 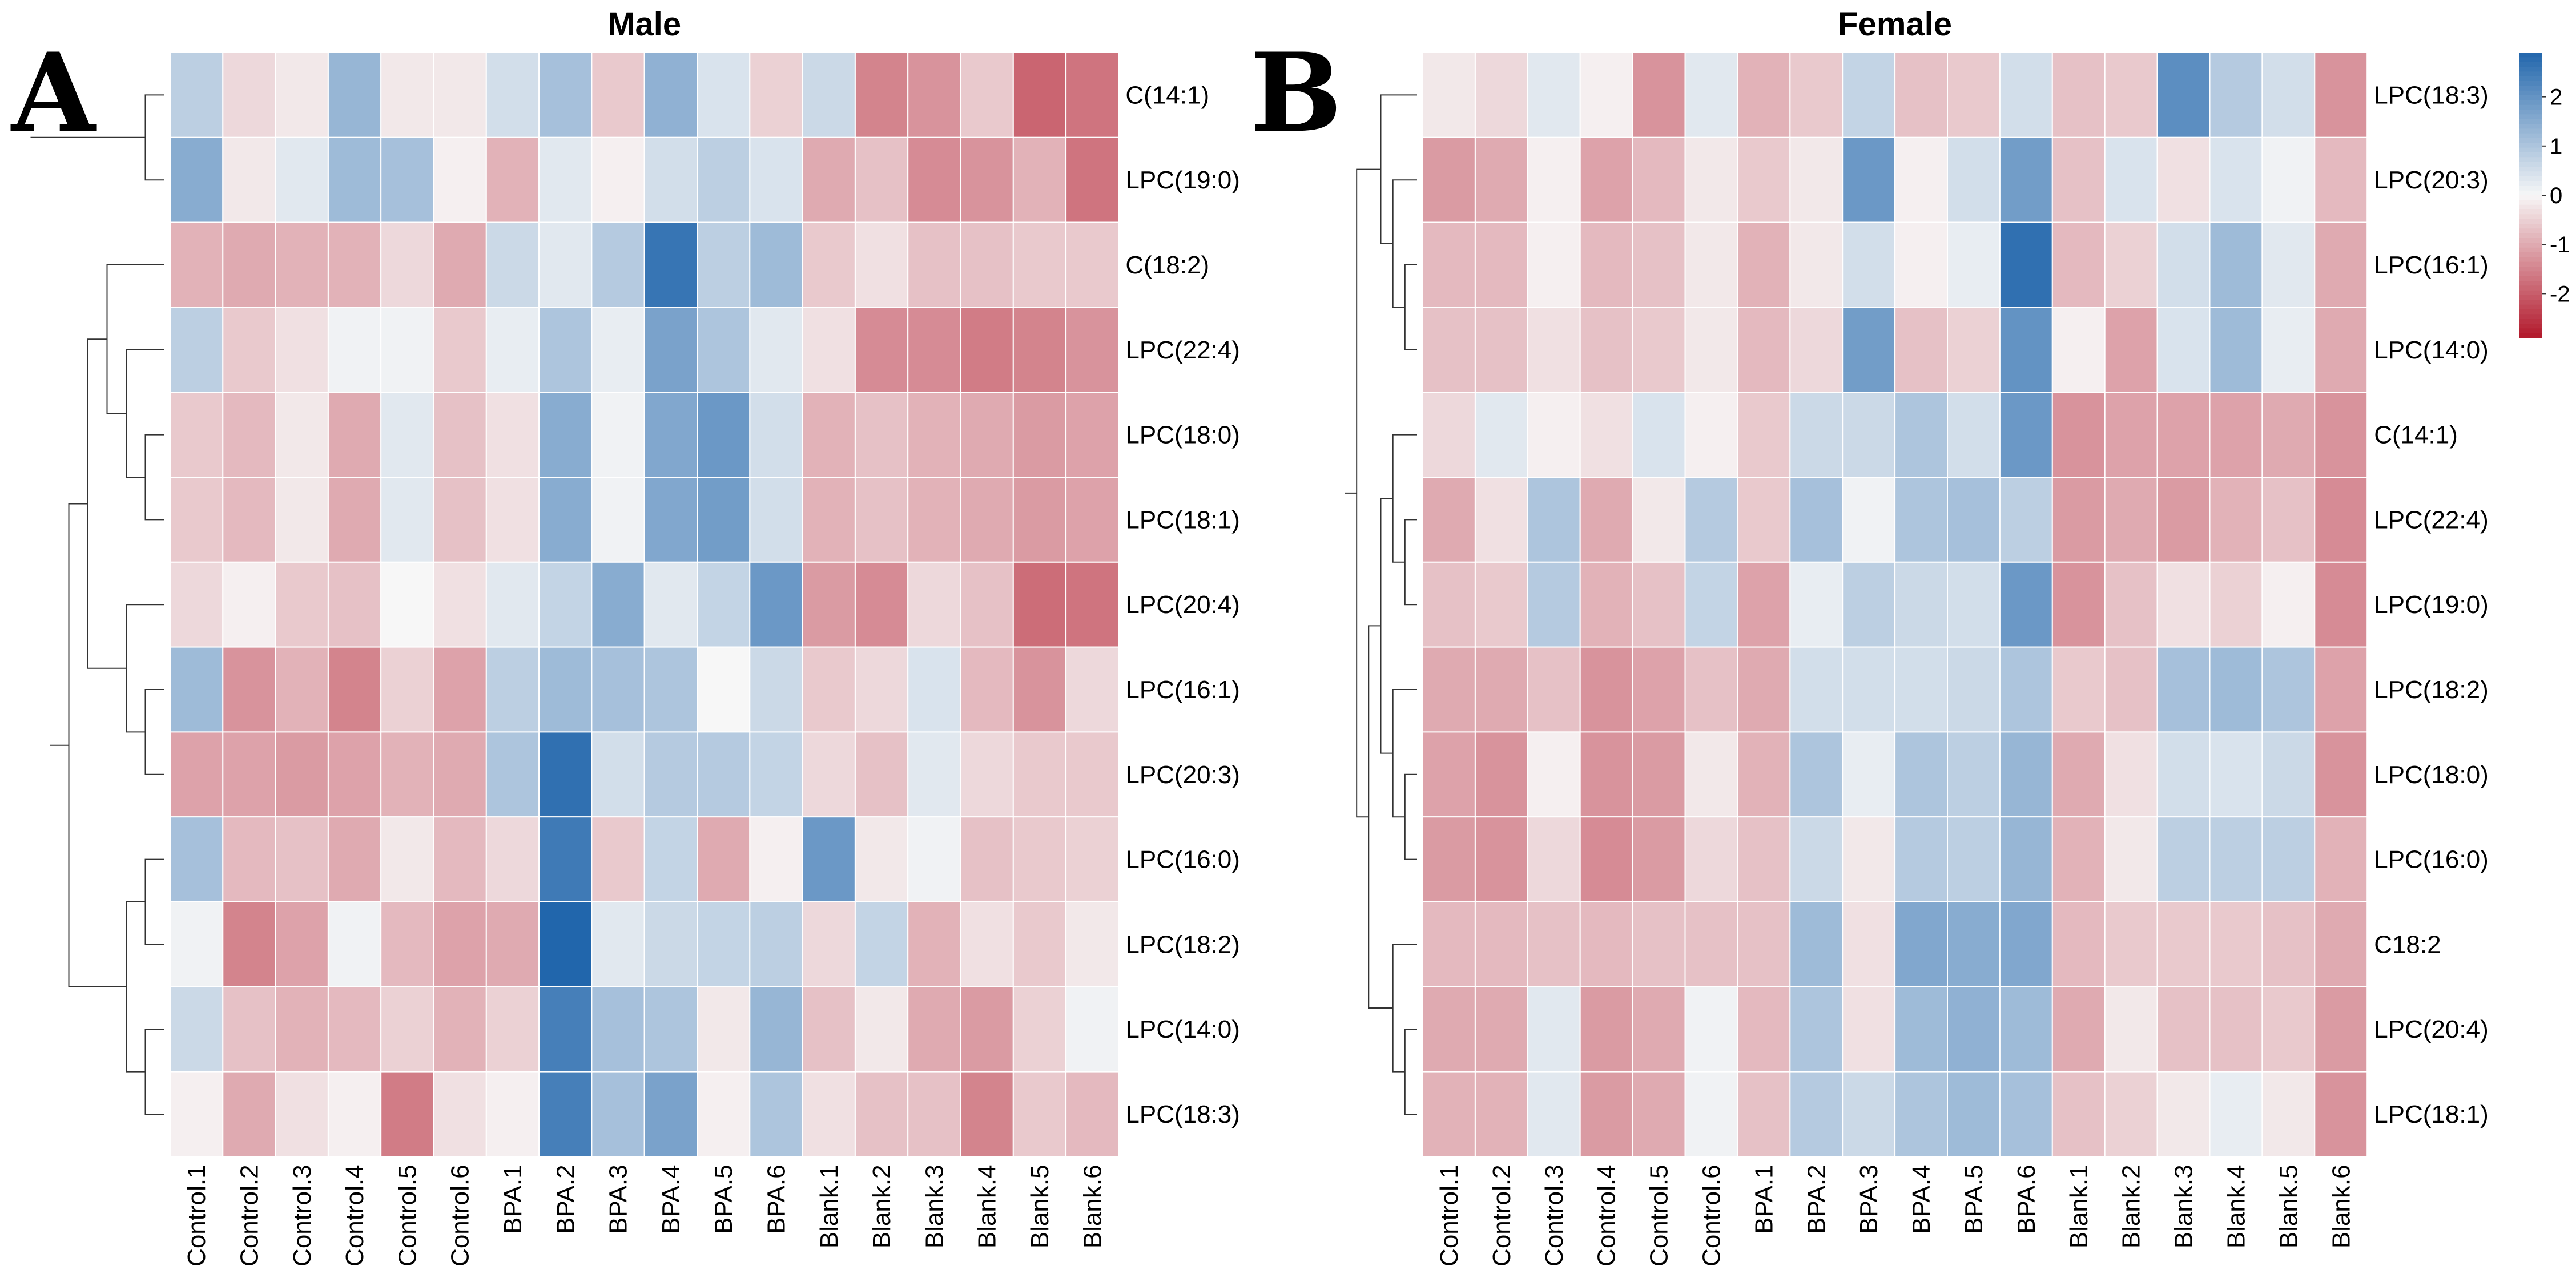 I want to click on panel-b-dendrogram-branch, so click(x=1410, y=307).